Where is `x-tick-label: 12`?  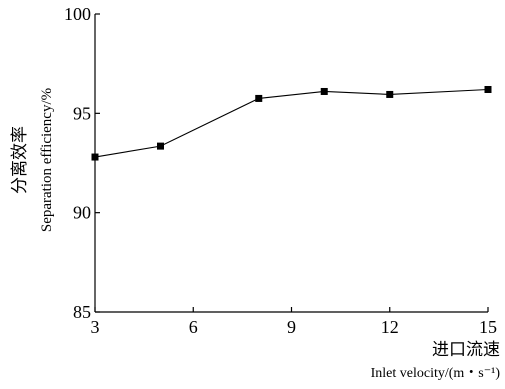 x-tick-label: 12 is located at coordinates (390, 327).